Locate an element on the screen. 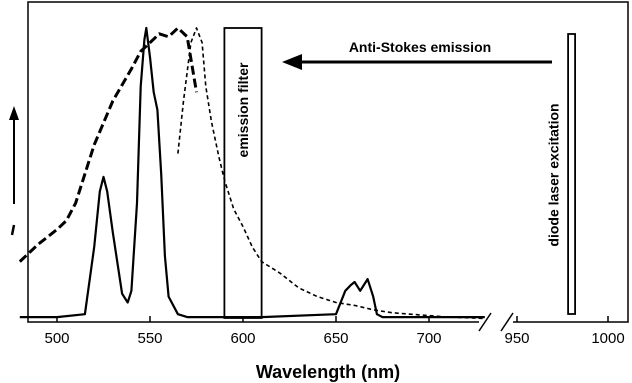 This screenshot has width=632, height=383. anti-stokes-label: Anti-Stokes emission is located at coordinates (420, 47).